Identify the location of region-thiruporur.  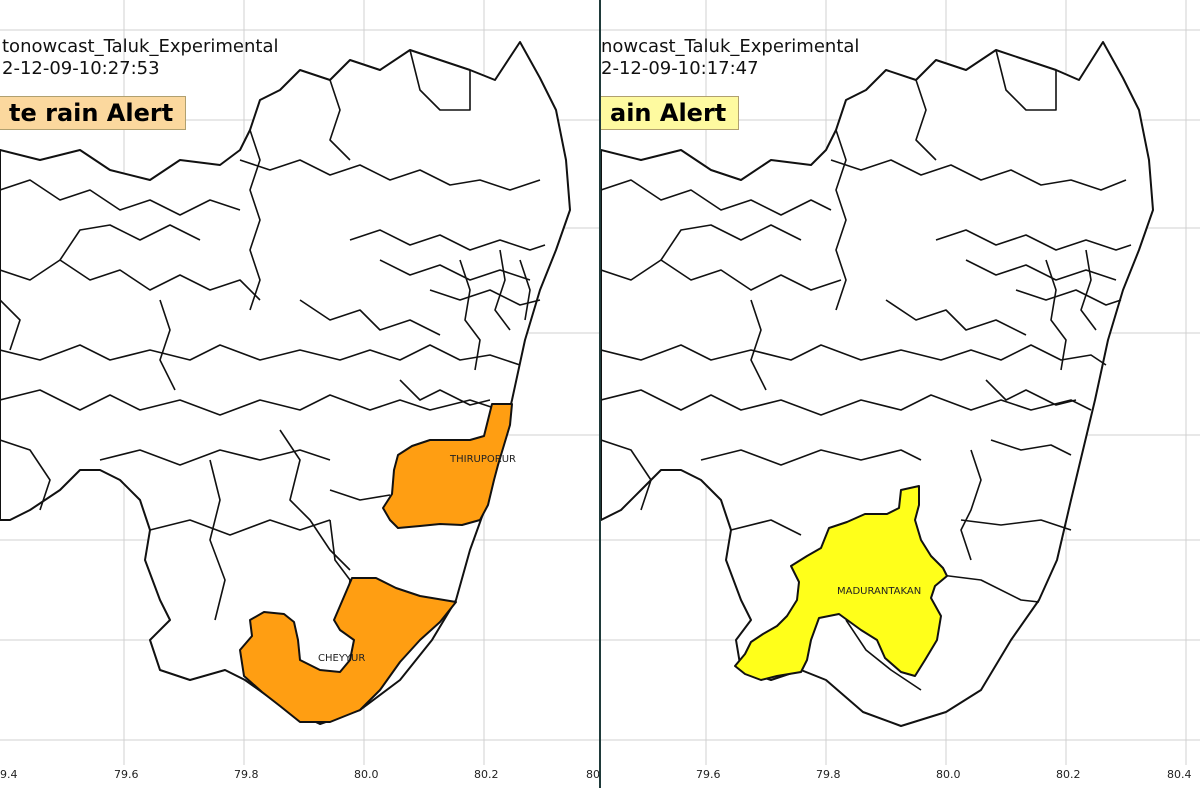
(447, 466).